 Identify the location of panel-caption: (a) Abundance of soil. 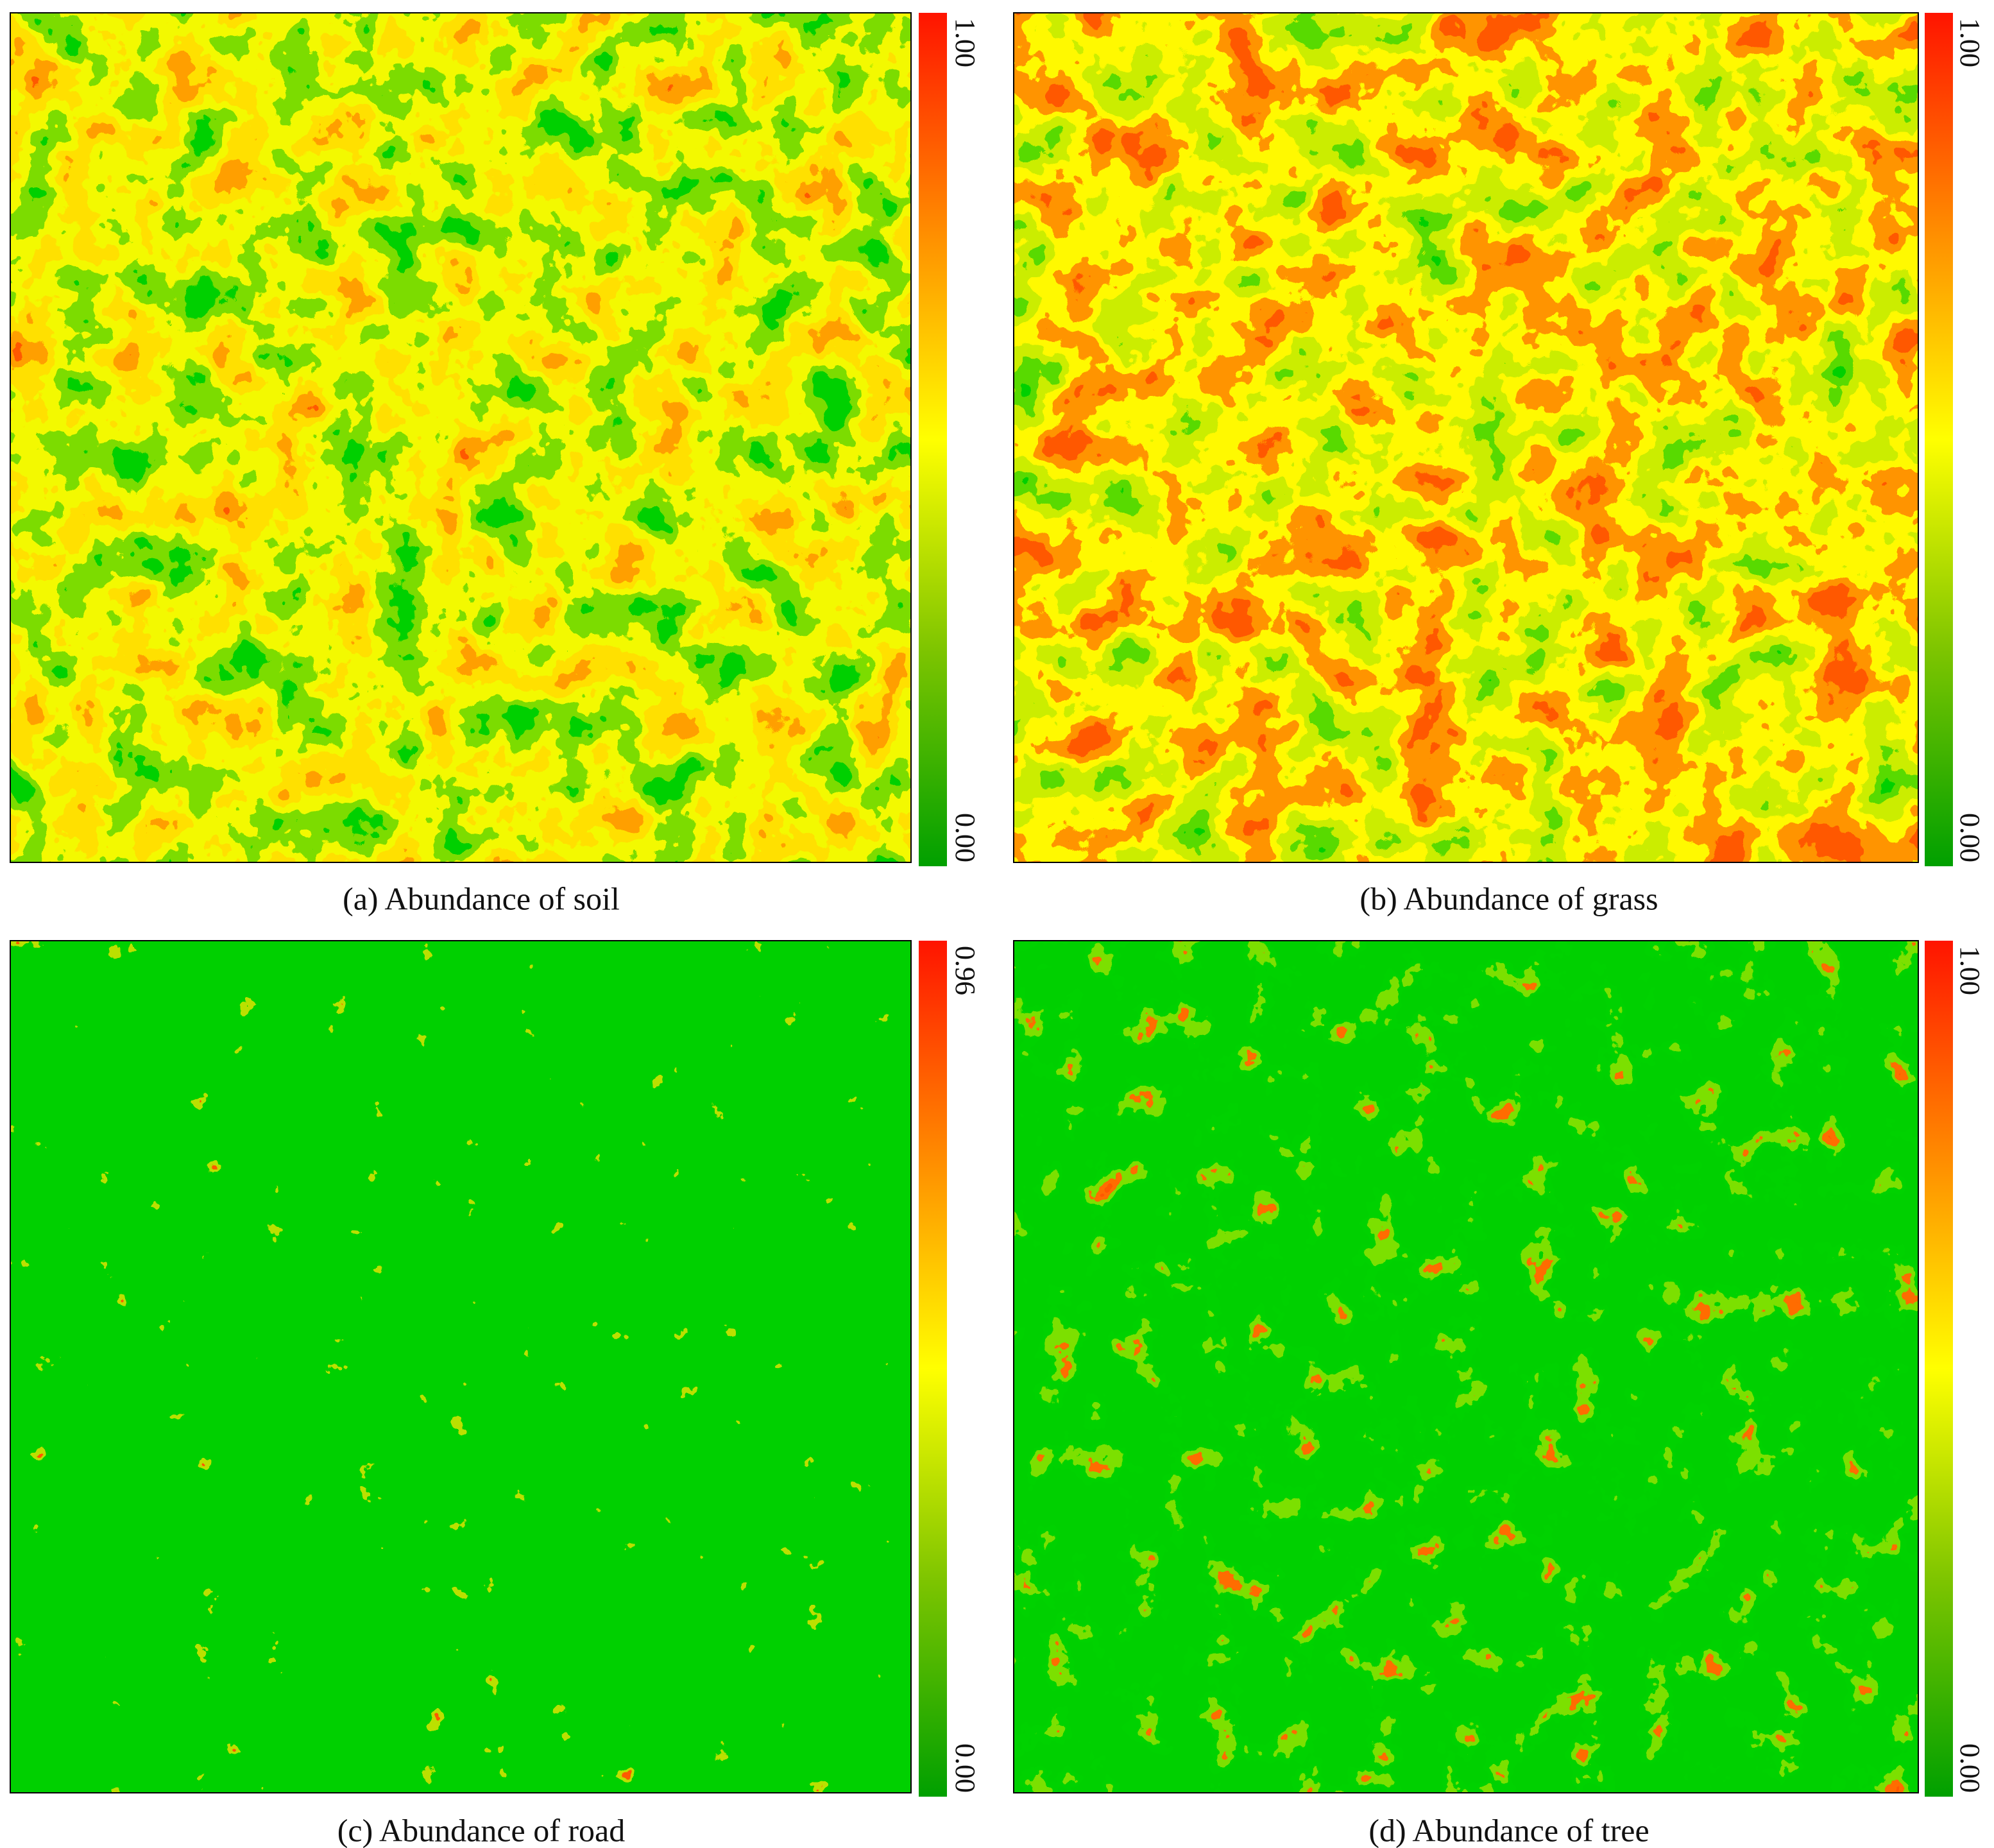
(481, 898).